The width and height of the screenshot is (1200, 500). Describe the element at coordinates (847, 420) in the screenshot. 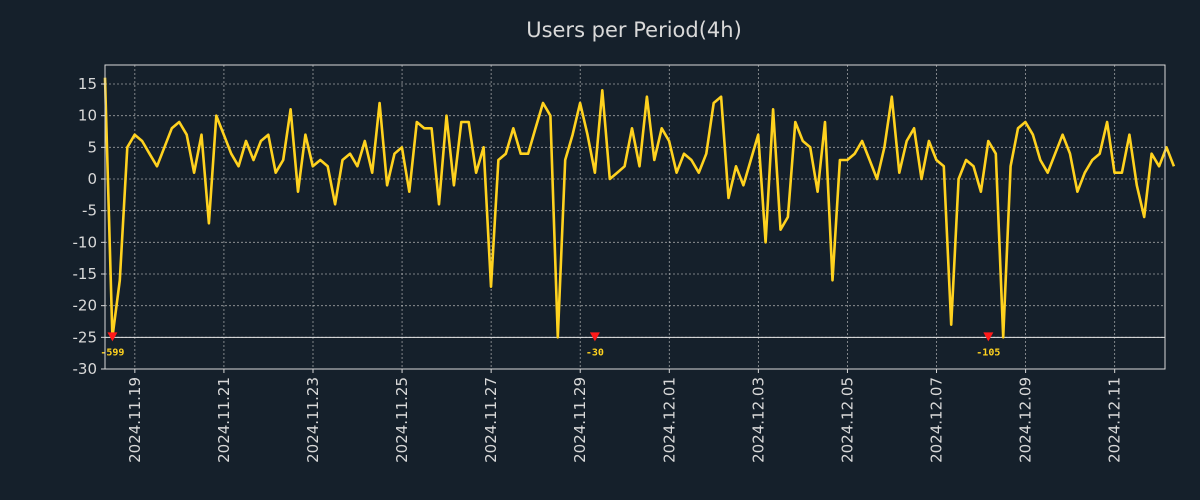

I see `x-tick-label: 2024.12.05` at that location.